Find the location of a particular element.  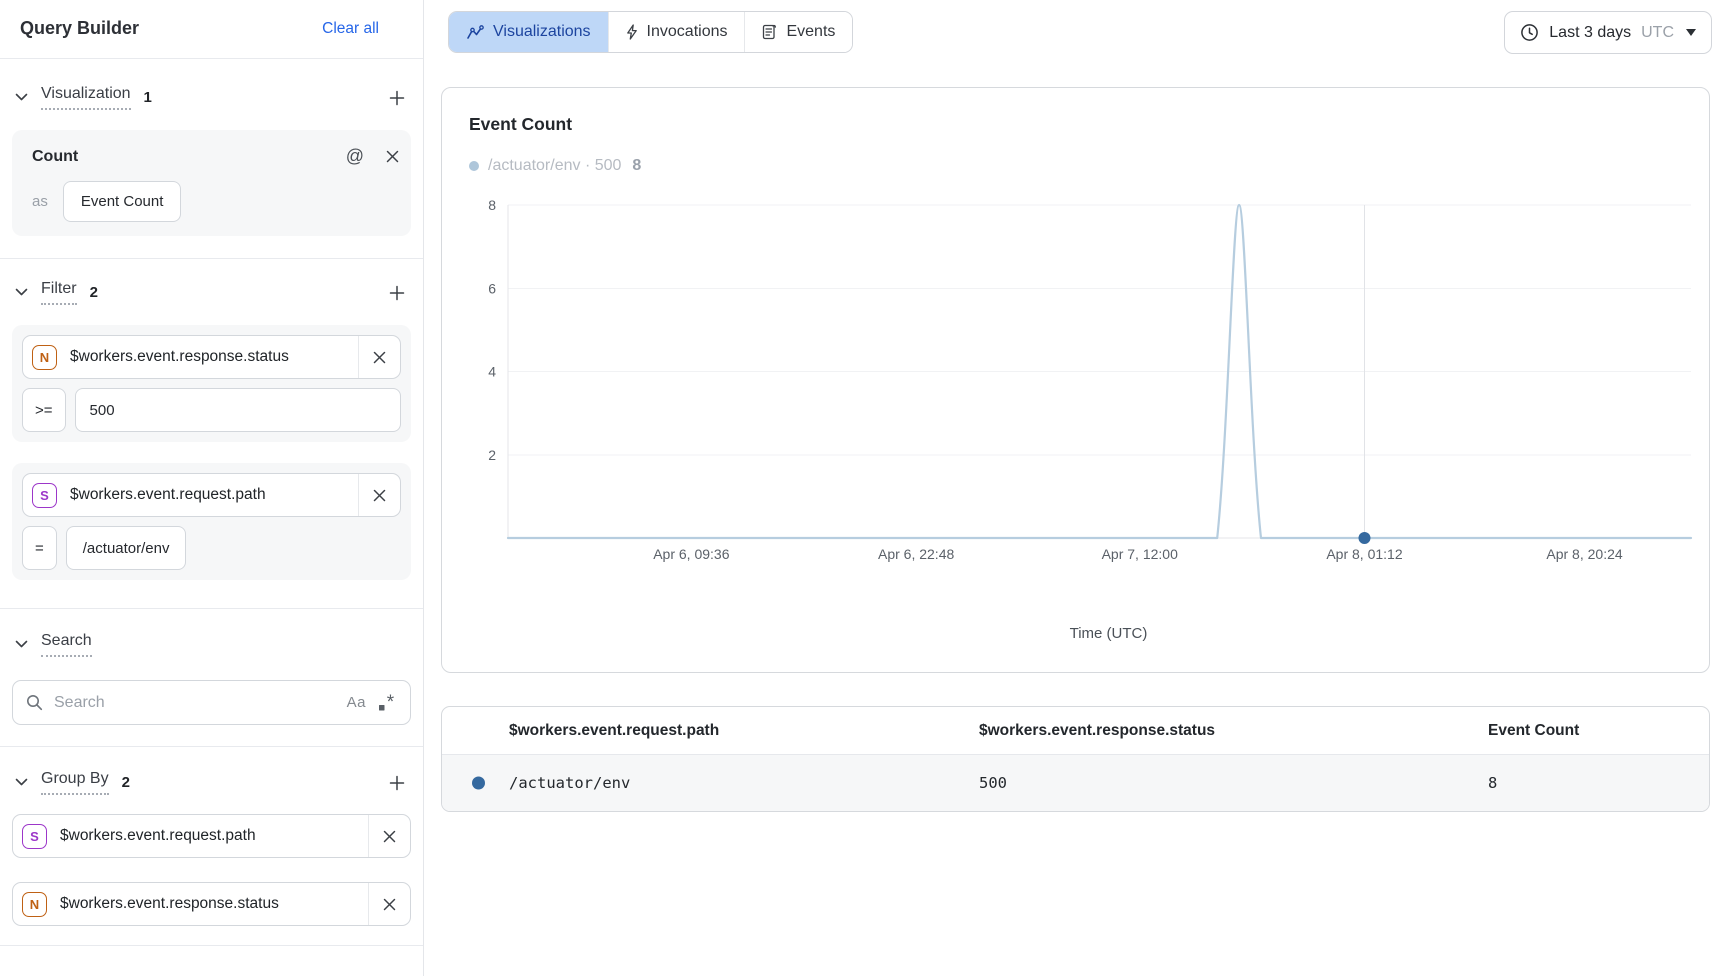

filter-section-label: Filter is located at coordinates (59, 292).